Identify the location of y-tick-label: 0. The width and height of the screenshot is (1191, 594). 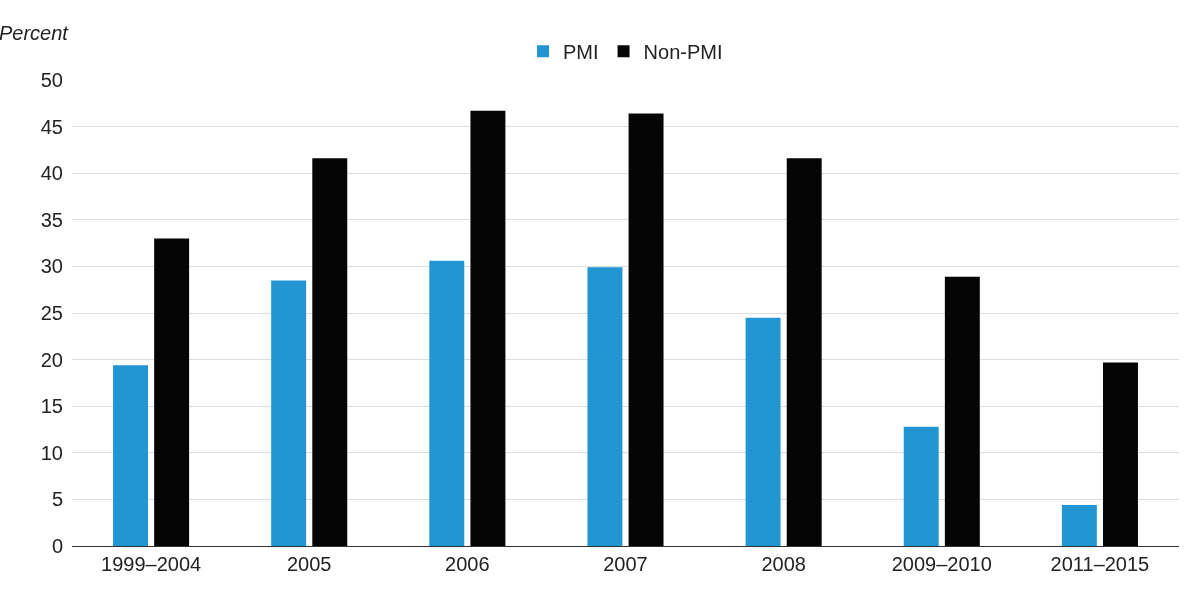
(57, 546).